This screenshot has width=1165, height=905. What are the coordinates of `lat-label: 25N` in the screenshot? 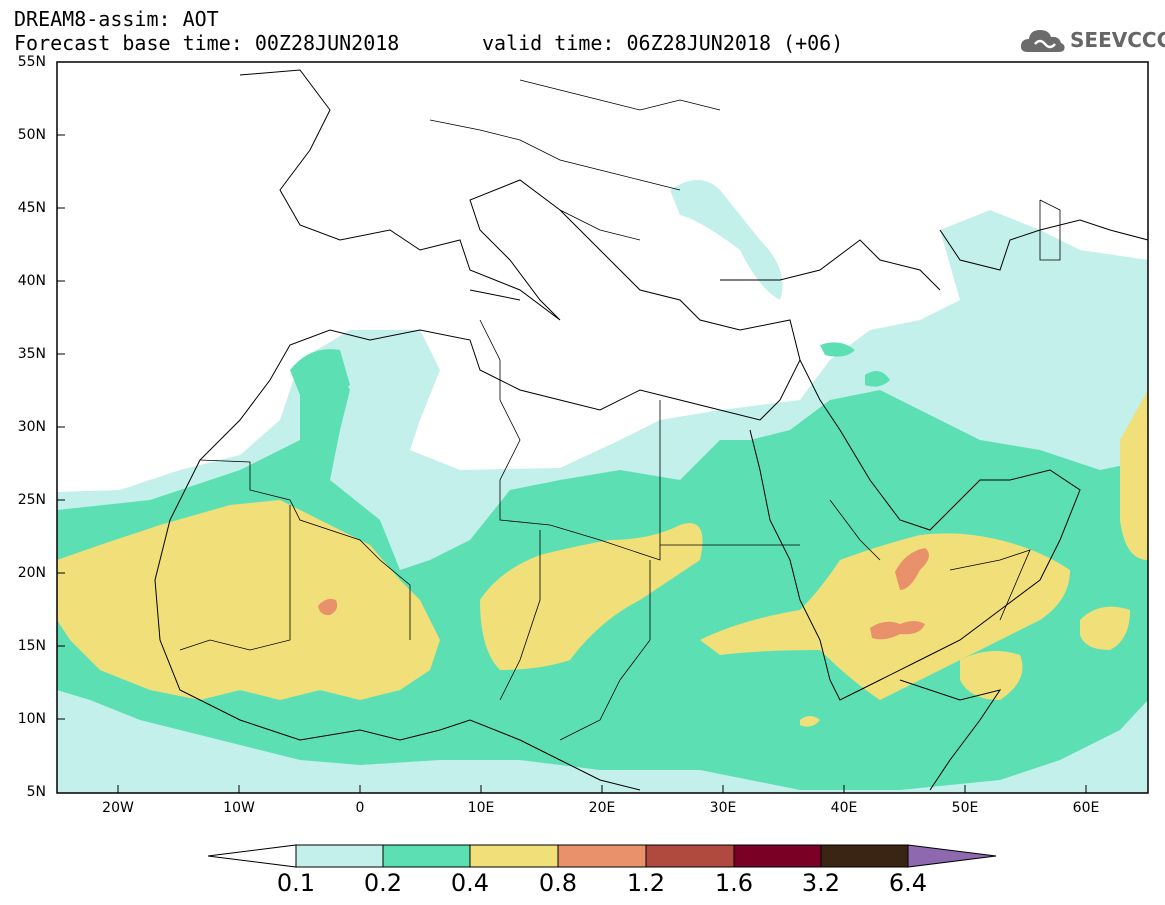 It's located at (31, 500).